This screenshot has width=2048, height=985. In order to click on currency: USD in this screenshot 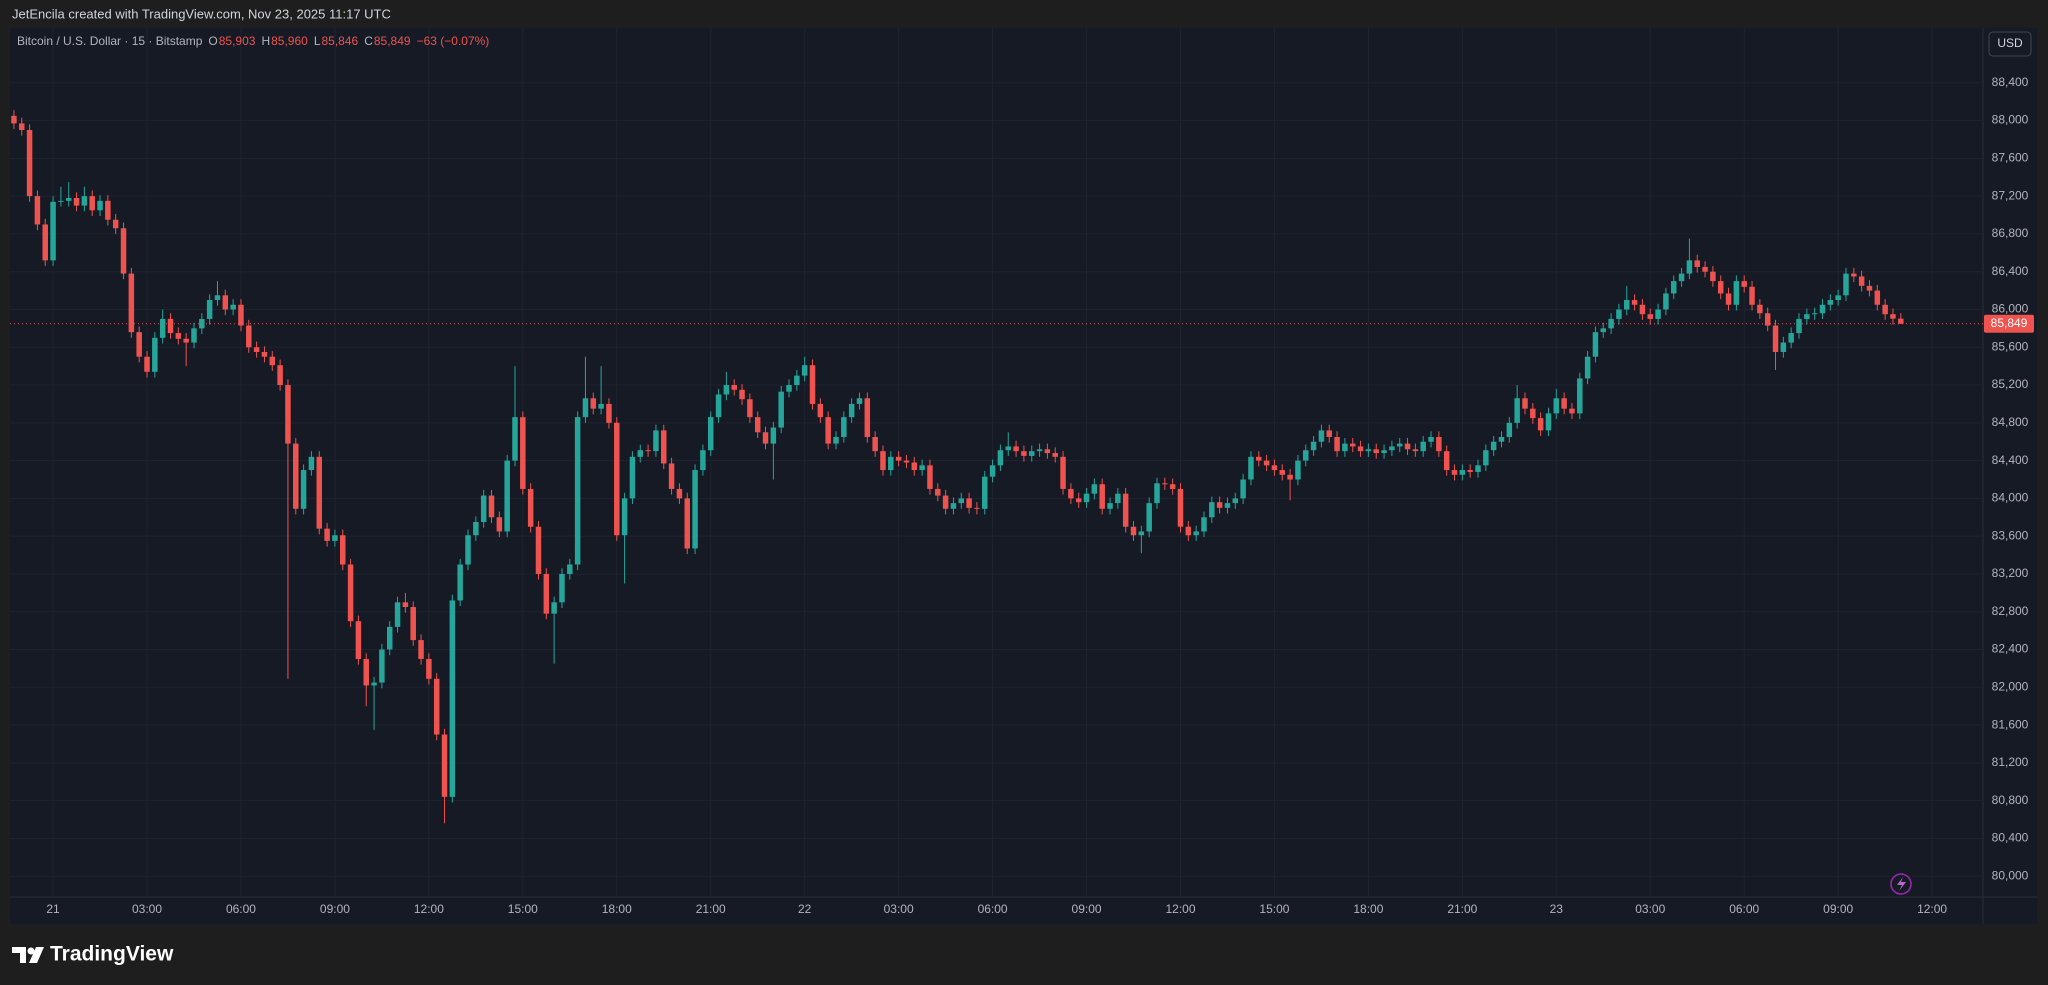, I will do `click(2010, 43)`.